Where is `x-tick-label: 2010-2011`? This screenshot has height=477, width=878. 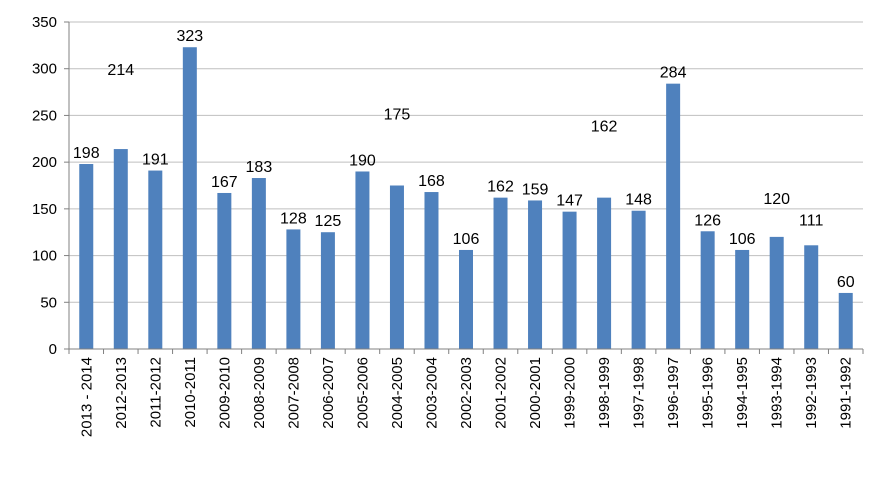 x-tick-label: 2010-2011 is located at coordinates (190, 392).